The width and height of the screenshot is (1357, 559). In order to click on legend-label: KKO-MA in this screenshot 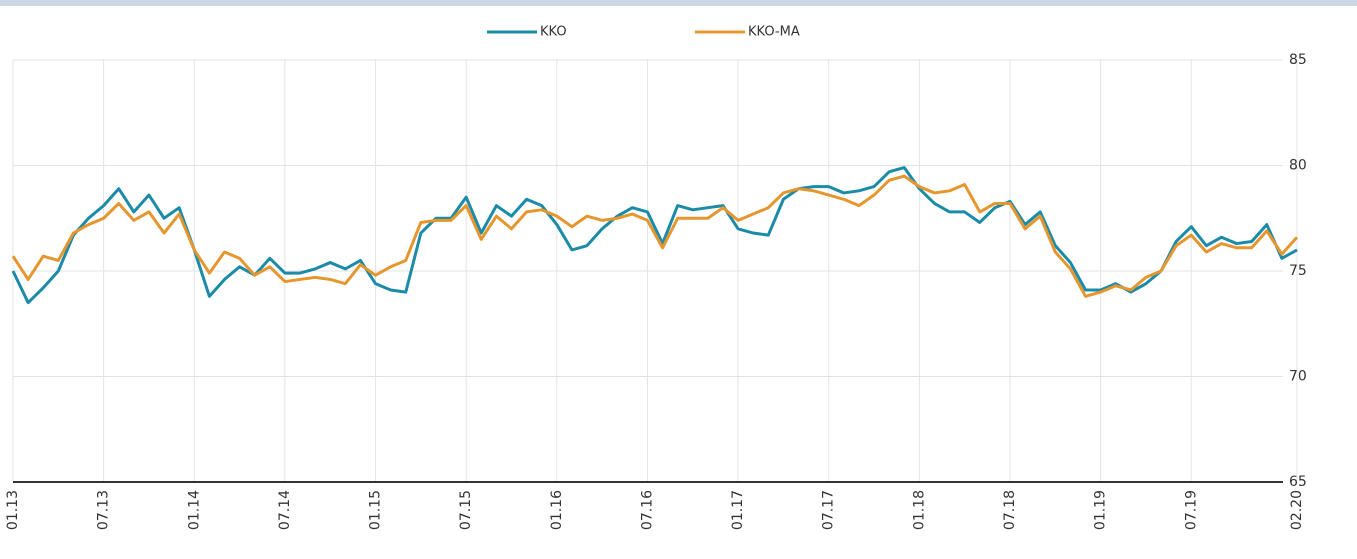, I will do `click(774, 32)`.